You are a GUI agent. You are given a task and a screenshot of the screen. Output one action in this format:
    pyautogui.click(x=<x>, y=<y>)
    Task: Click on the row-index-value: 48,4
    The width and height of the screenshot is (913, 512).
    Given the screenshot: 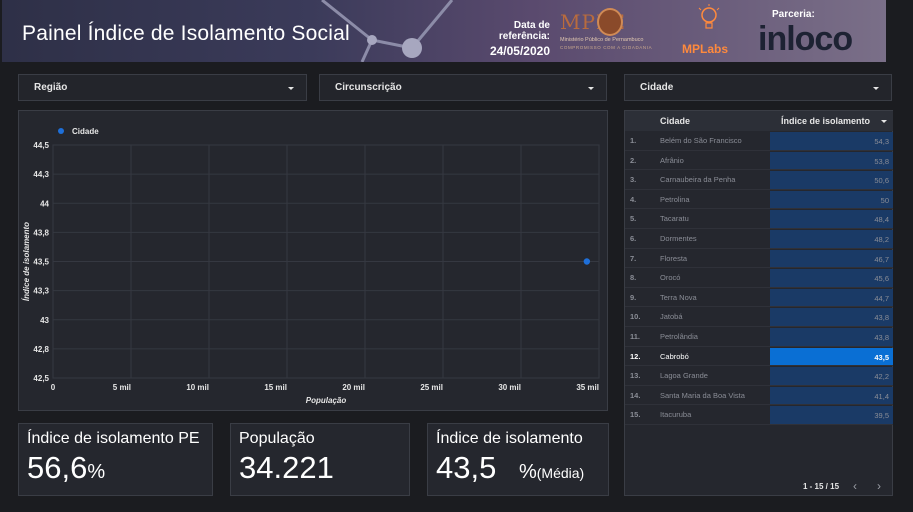 What is the action you would take?
    pyautogui.click(x=881, y=220)
    